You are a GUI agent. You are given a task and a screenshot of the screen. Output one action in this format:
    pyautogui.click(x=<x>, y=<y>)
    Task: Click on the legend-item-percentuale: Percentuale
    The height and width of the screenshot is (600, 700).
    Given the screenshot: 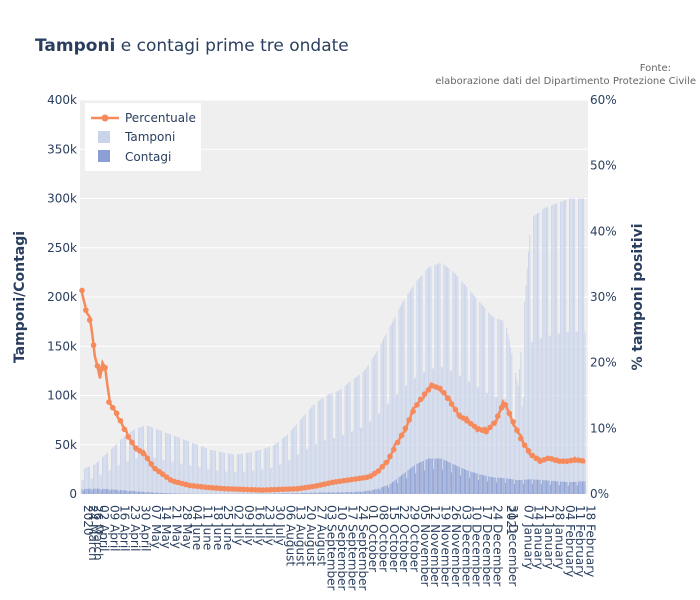 What is the action you would take?
    pyautogui.click(x=143, y=118)
    